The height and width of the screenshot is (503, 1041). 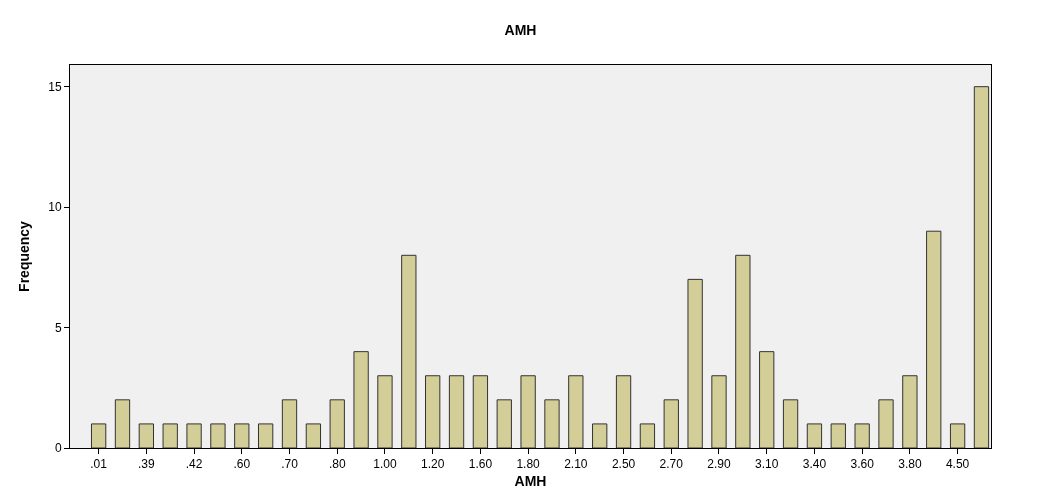 I want to click on x-tick-label: 2.50, so click(x=623, y=464).